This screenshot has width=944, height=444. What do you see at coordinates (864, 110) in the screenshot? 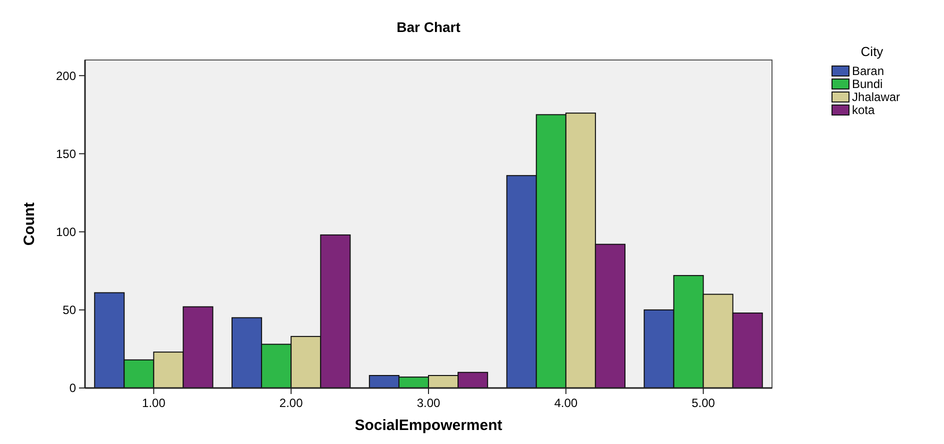
I see `legend-label: kota` at bounding box center [864, 110].